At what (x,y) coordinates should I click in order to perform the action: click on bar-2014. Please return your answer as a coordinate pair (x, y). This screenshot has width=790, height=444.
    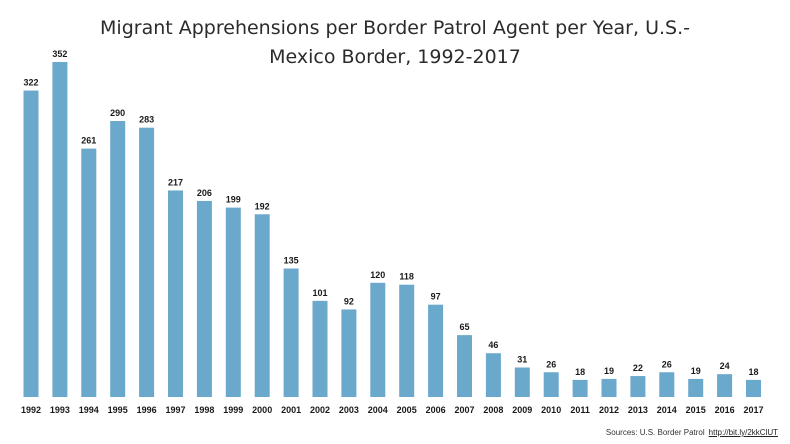
    Looking at the image, I should click on (667, 384).